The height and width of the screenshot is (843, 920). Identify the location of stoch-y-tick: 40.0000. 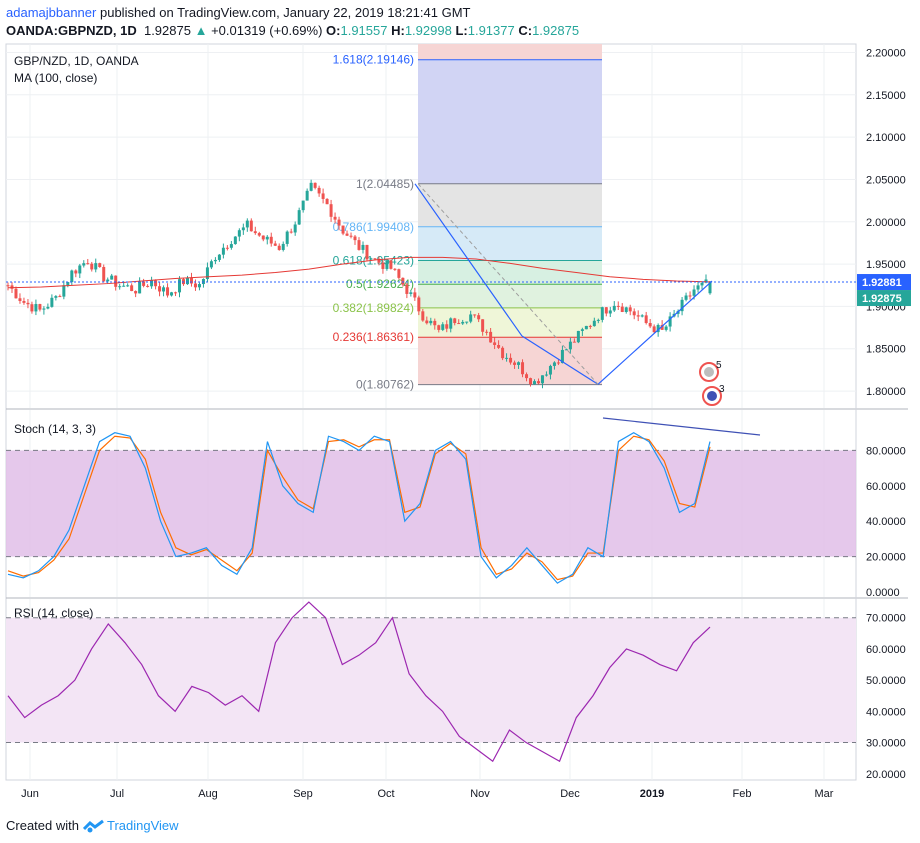
(886, 522).